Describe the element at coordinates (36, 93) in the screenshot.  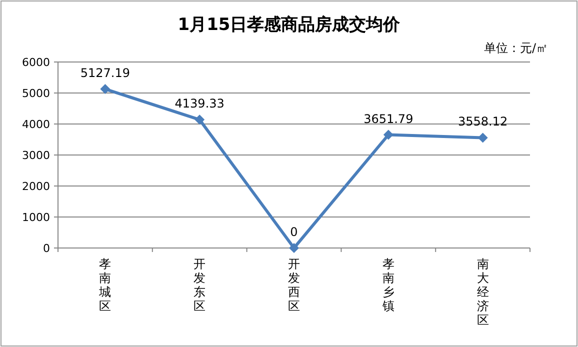
I see `y-tick-label: 5000` at that location.